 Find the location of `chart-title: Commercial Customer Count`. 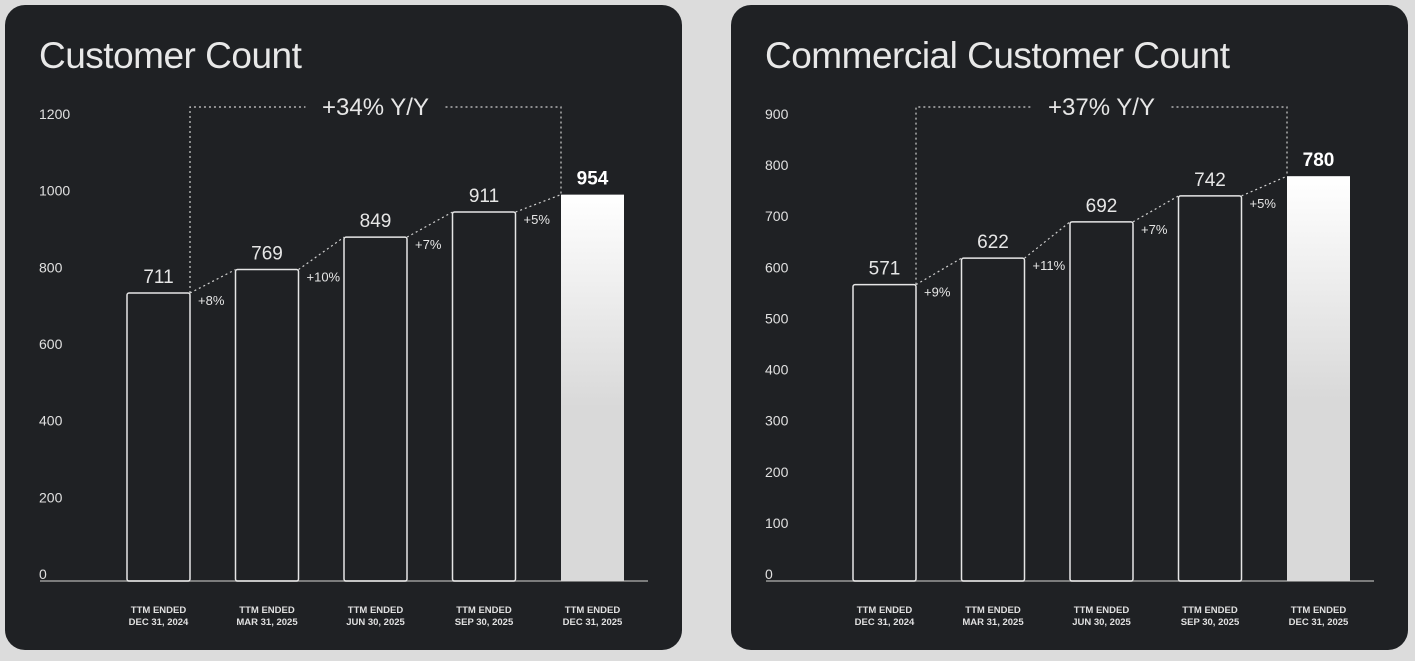

chart-title: Commercial Customer Count is located at coordinates (997, 55).